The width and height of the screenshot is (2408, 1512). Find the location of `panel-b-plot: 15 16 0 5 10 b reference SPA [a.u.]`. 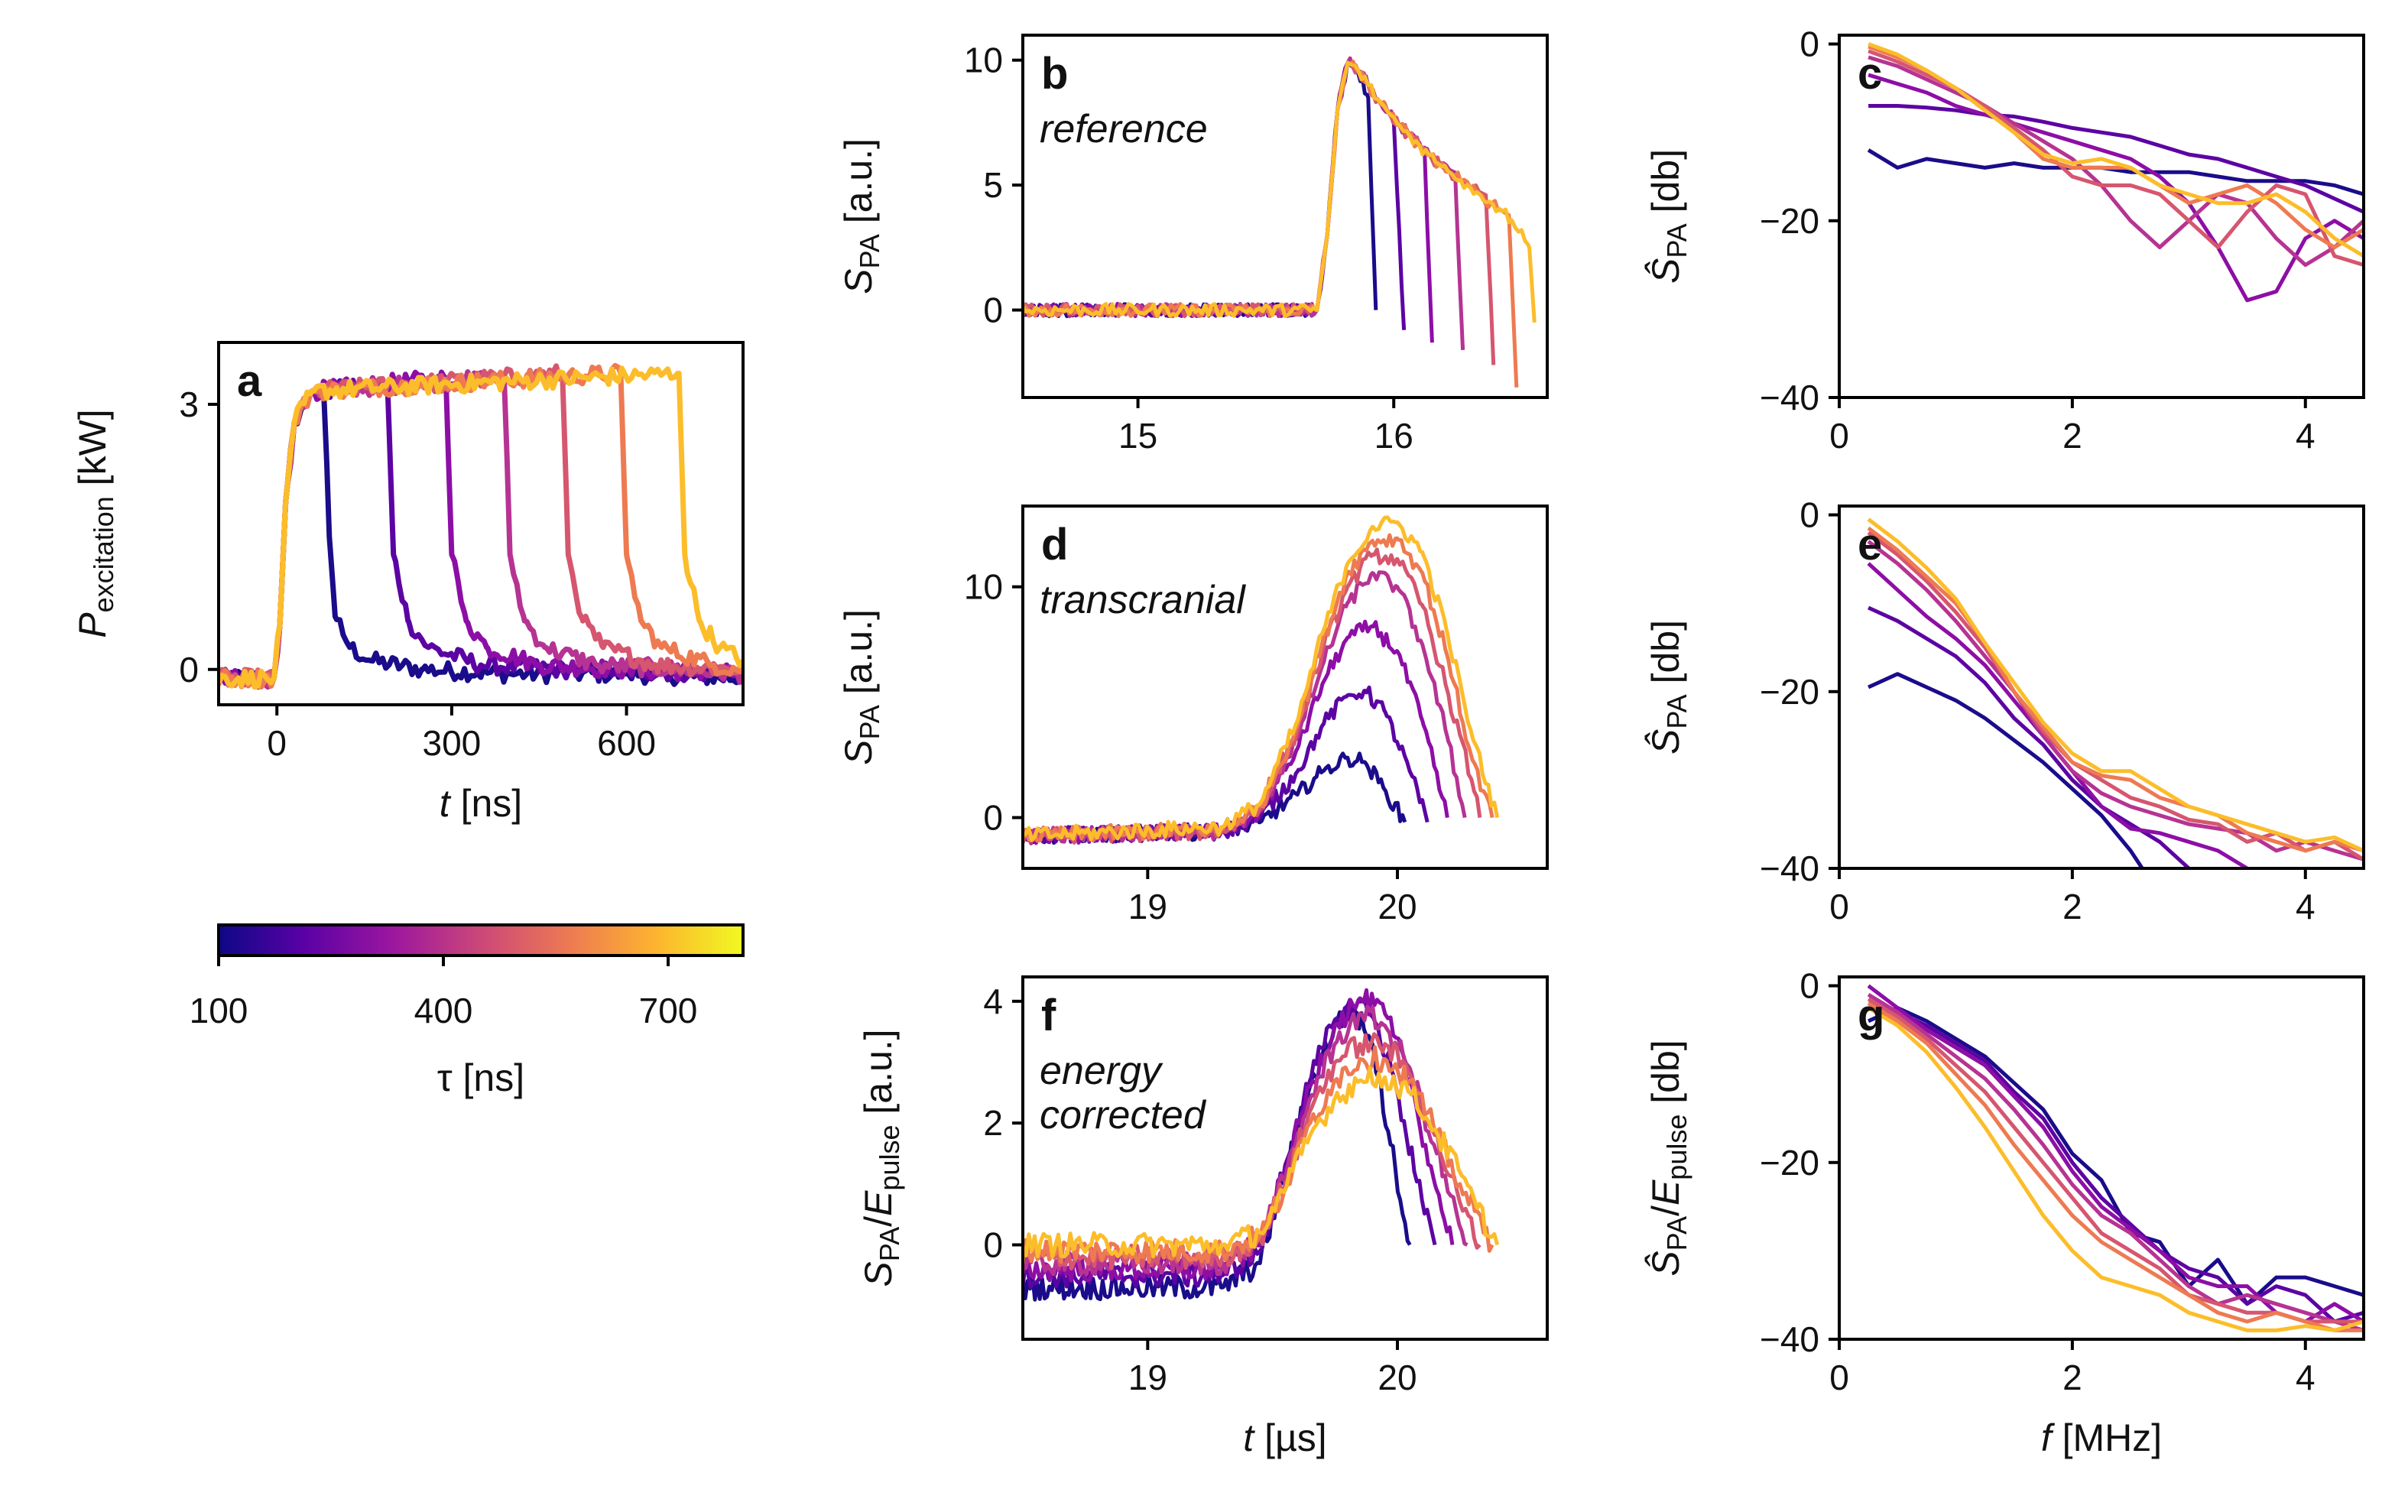

panel-b-plot: 15 16 0 5 10 b reference SPA [a.u.] is located at coordinates (1193, 245).